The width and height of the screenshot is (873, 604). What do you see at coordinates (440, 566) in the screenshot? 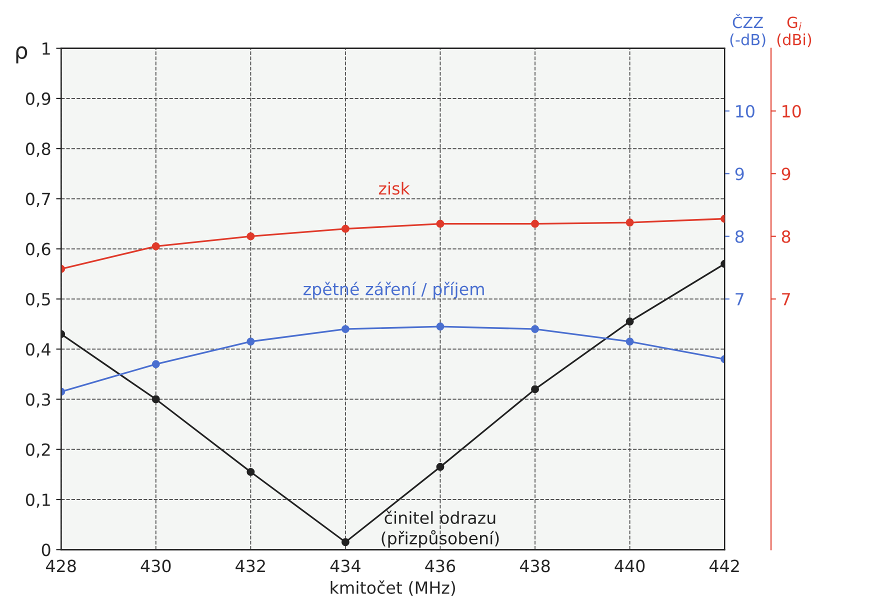
I see `x-tick-label: 436` at bounding box center [440, 566].